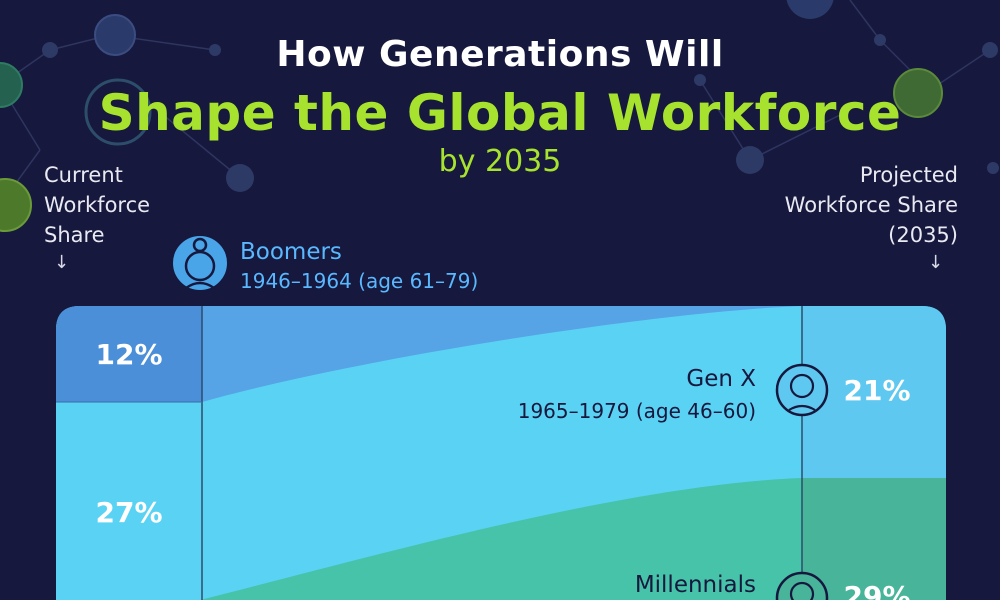  I want to click on title-line-1: How Generations Will, so click(500, 54).